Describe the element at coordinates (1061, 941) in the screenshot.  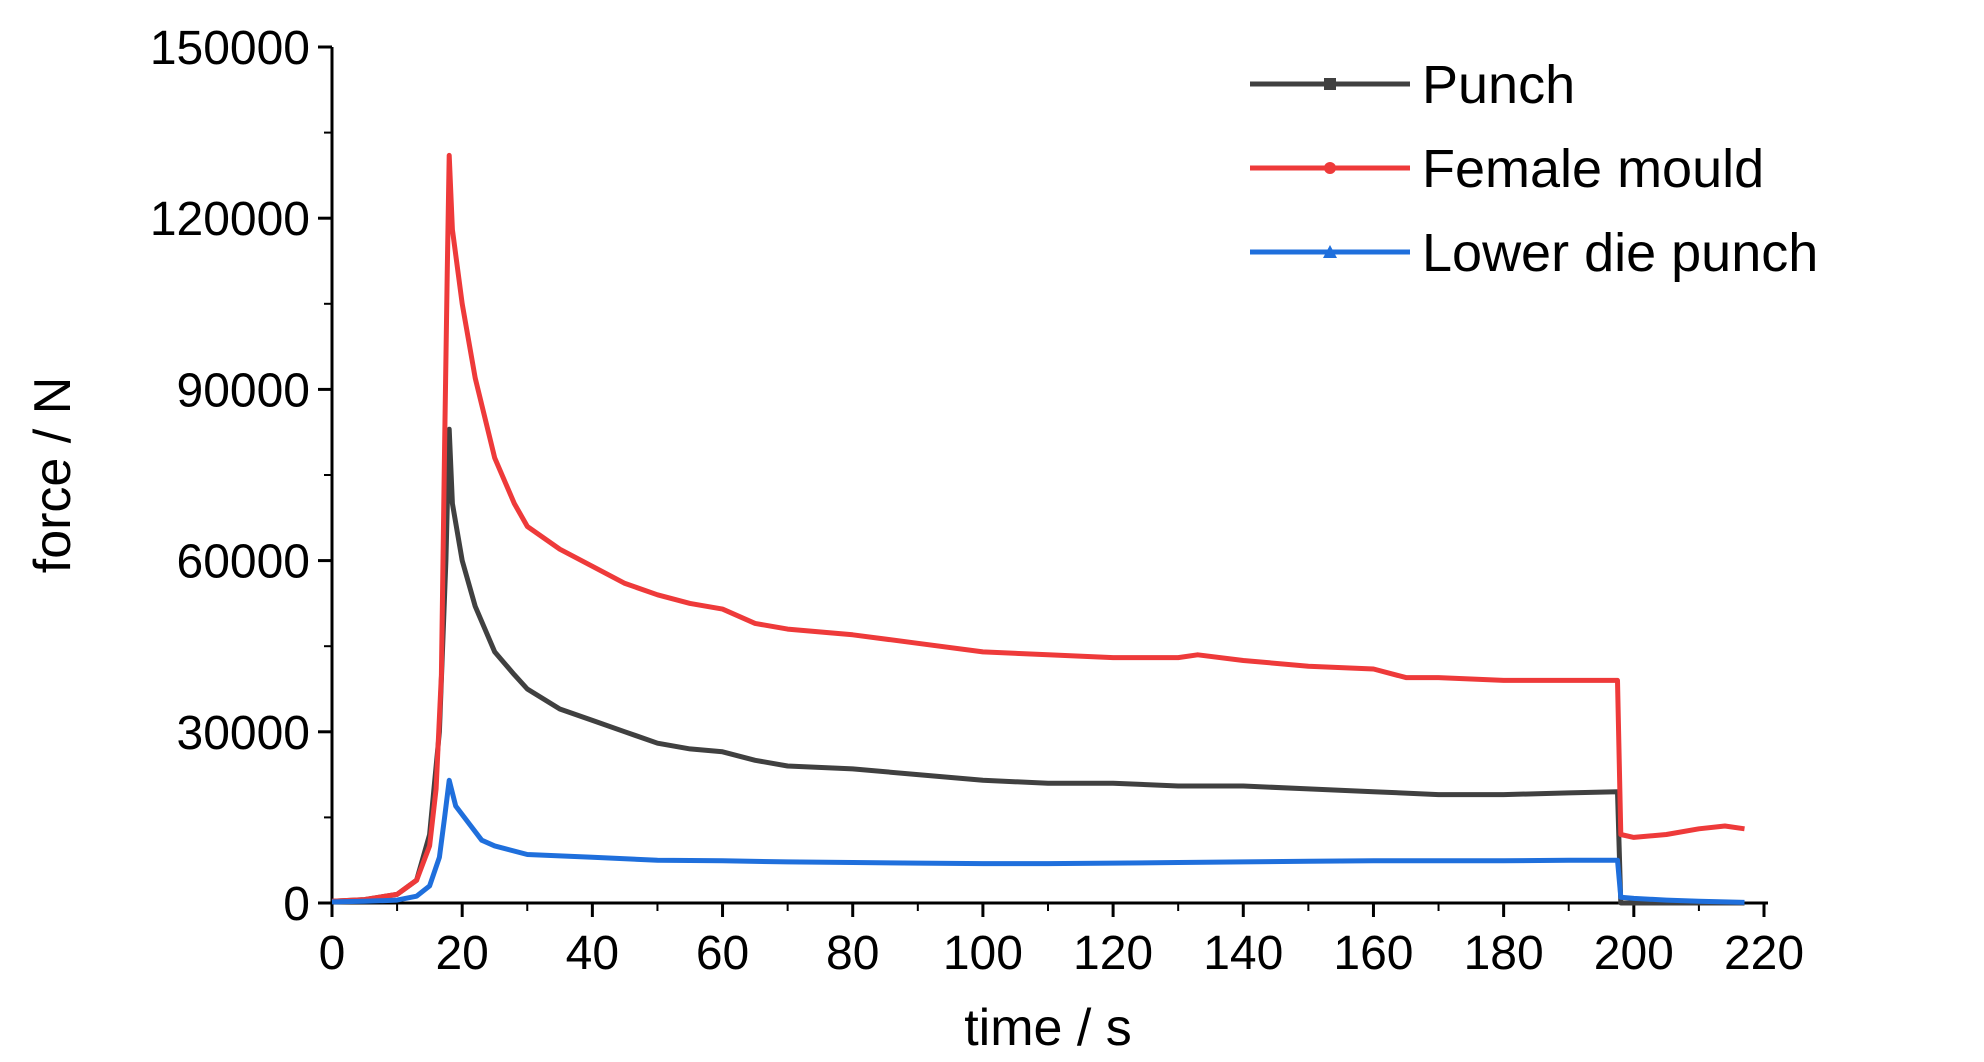
I see `x-ticks: 0 20 40 60 80 100 120 140 160 180 200 220` at that location.